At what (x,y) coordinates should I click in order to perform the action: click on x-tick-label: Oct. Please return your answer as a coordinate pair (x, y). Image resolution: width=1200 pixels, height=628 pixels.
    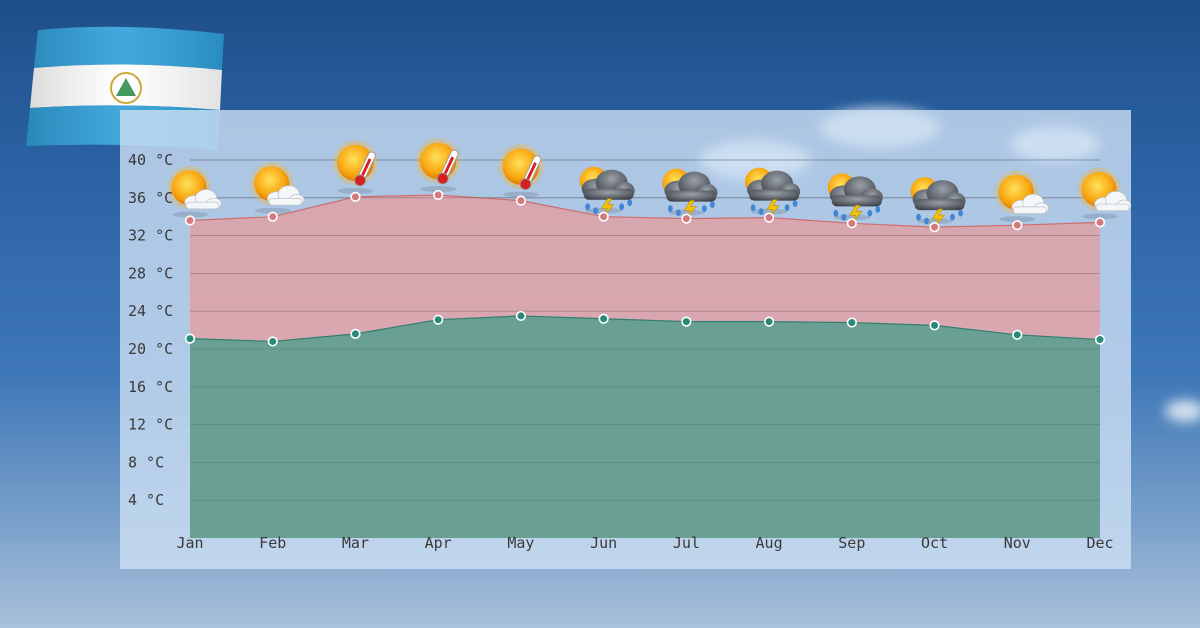
    Looking at the image, I should click on (934, 543).